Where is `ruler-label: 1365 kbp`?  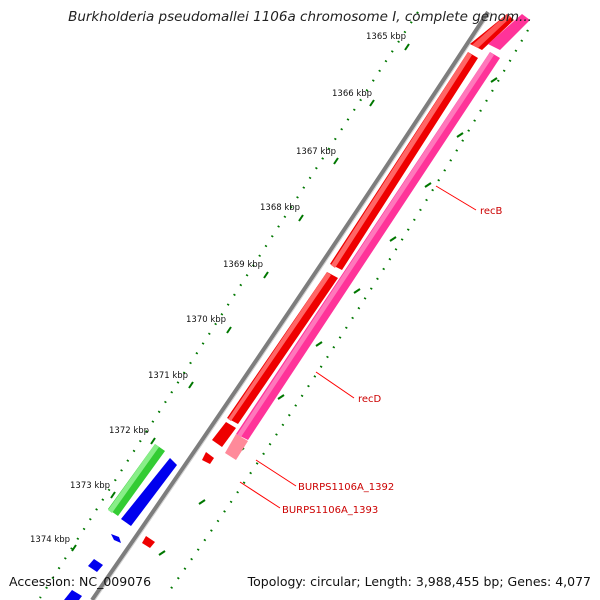 ruler-label: 1365 kbp is located at coordinates (386, 37).